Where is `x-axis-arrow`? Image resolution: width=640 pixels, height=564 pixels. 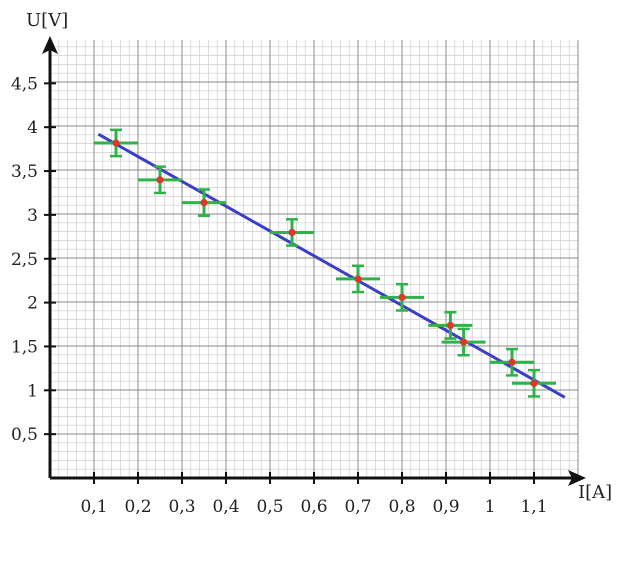
x-axis-arrow is located at coordinates (577, 478).